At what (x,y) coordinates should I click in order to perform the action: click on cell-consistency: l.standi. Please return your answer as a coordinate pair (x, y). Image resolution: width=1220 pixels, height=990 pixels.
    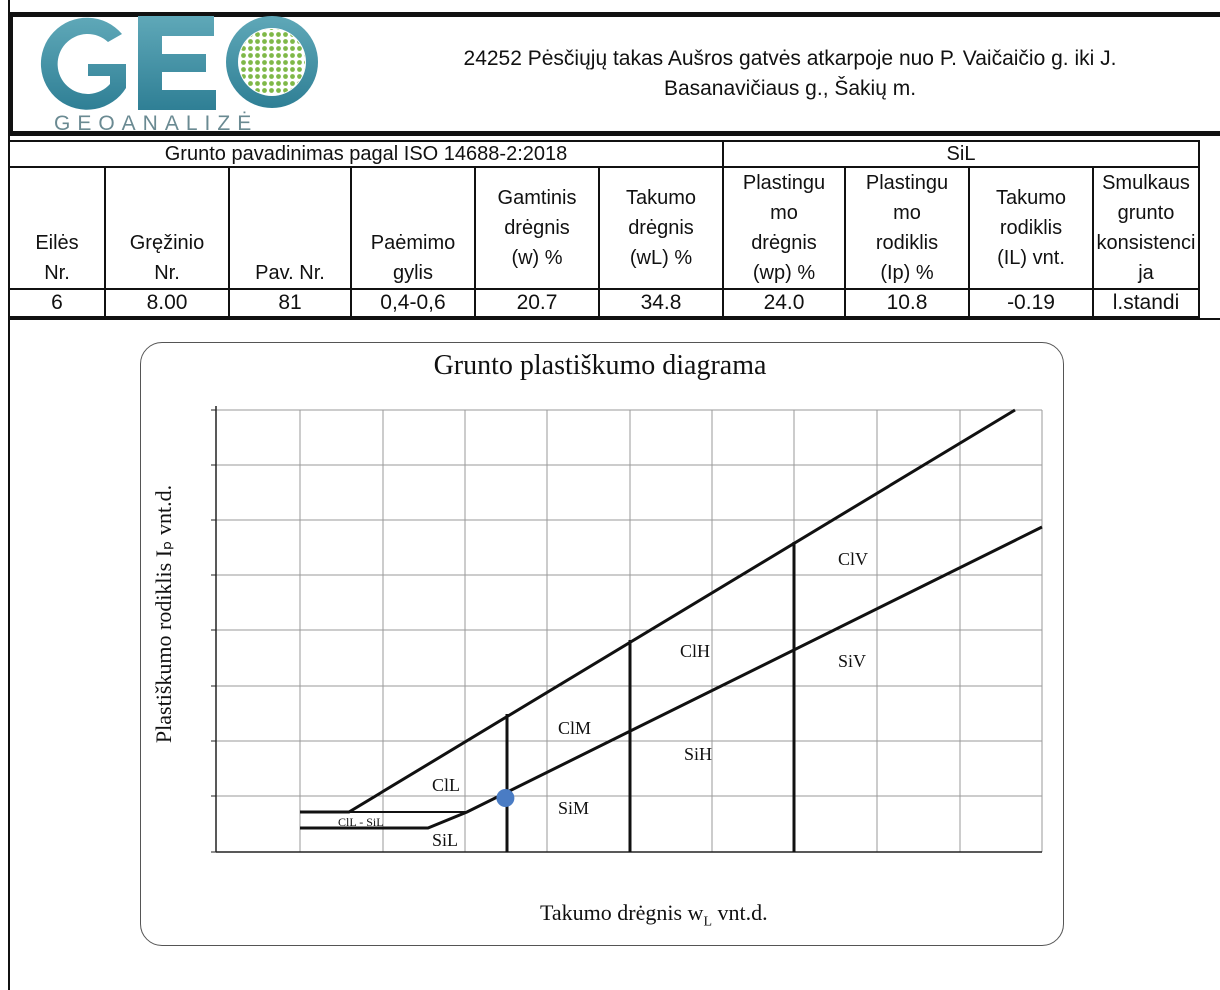
    Looking at the image, I should click on (1146, 303).